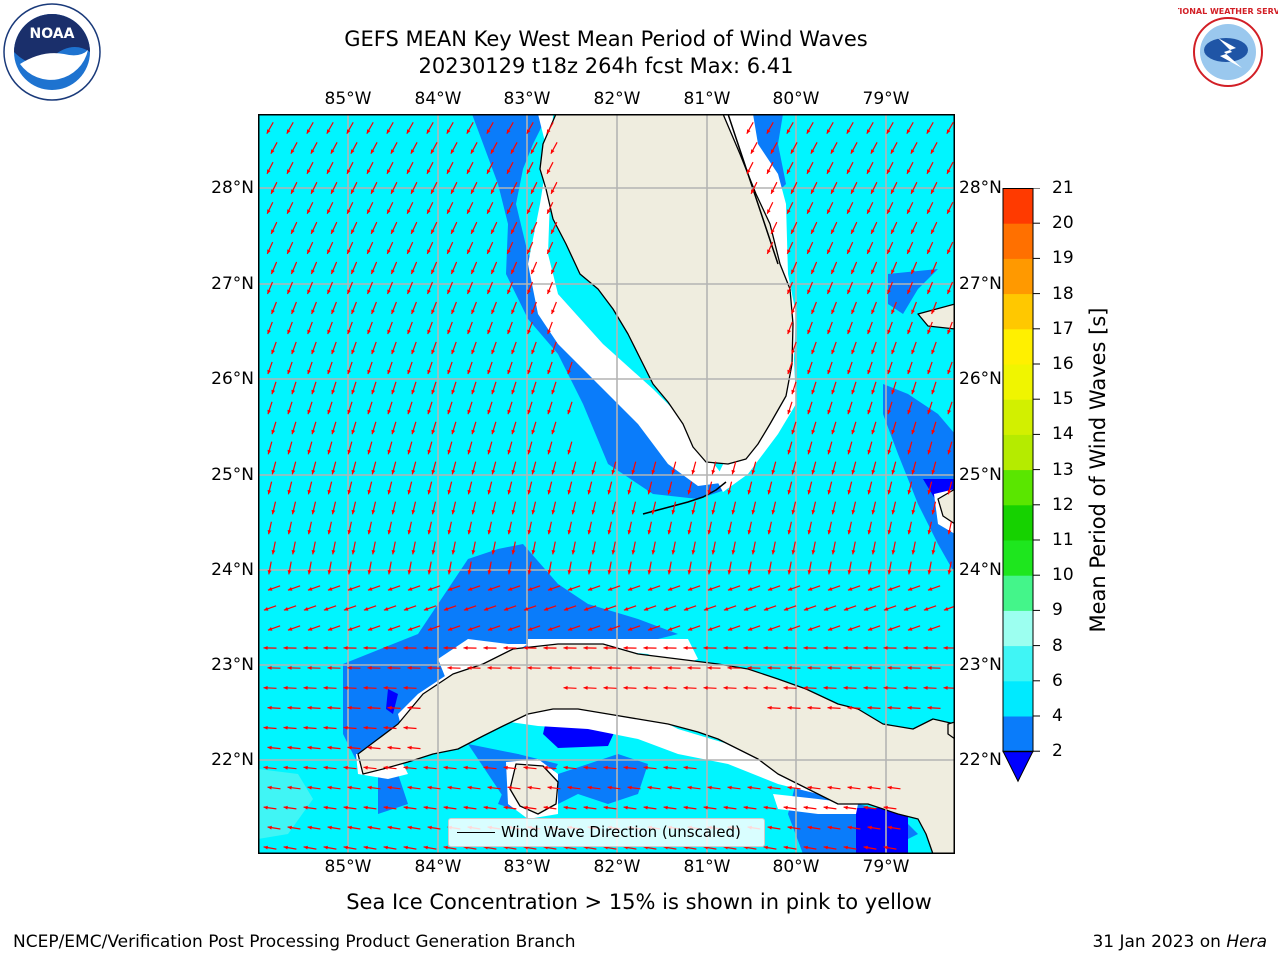 The width and height of the screenshot is (1280, 960). What do you see at coordinates (796, 867) in the screenshot?
I see `lon-label-bottom-80w: 80°W` at bounding box center [796, 867].